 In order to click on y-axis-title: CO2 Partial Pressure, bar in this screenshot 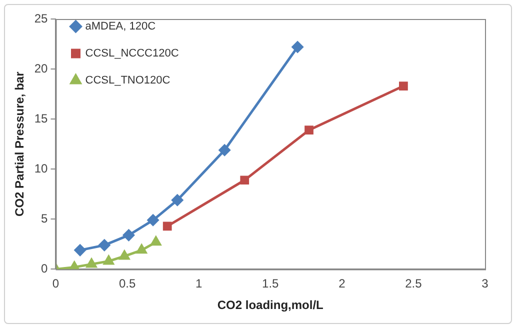, I will do `click(19, 143)`.